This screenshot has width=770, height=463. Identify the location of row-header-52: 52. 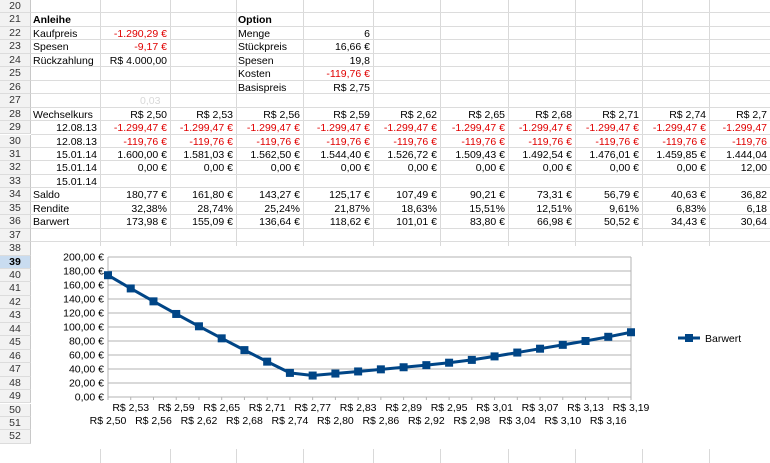
(15, 437).